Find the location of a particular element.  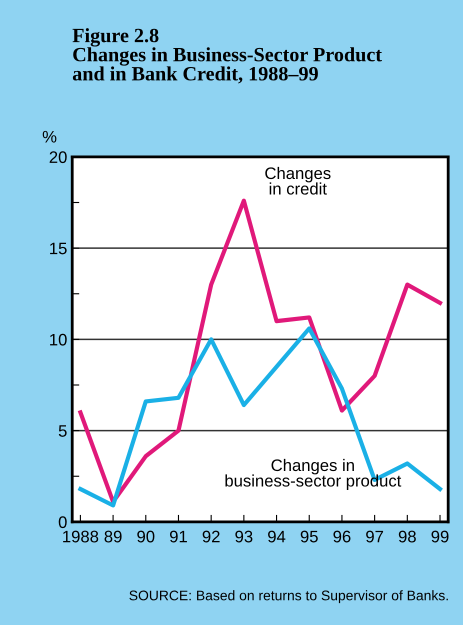

y-tick-label: 20 is located at coordinates (58, 157).